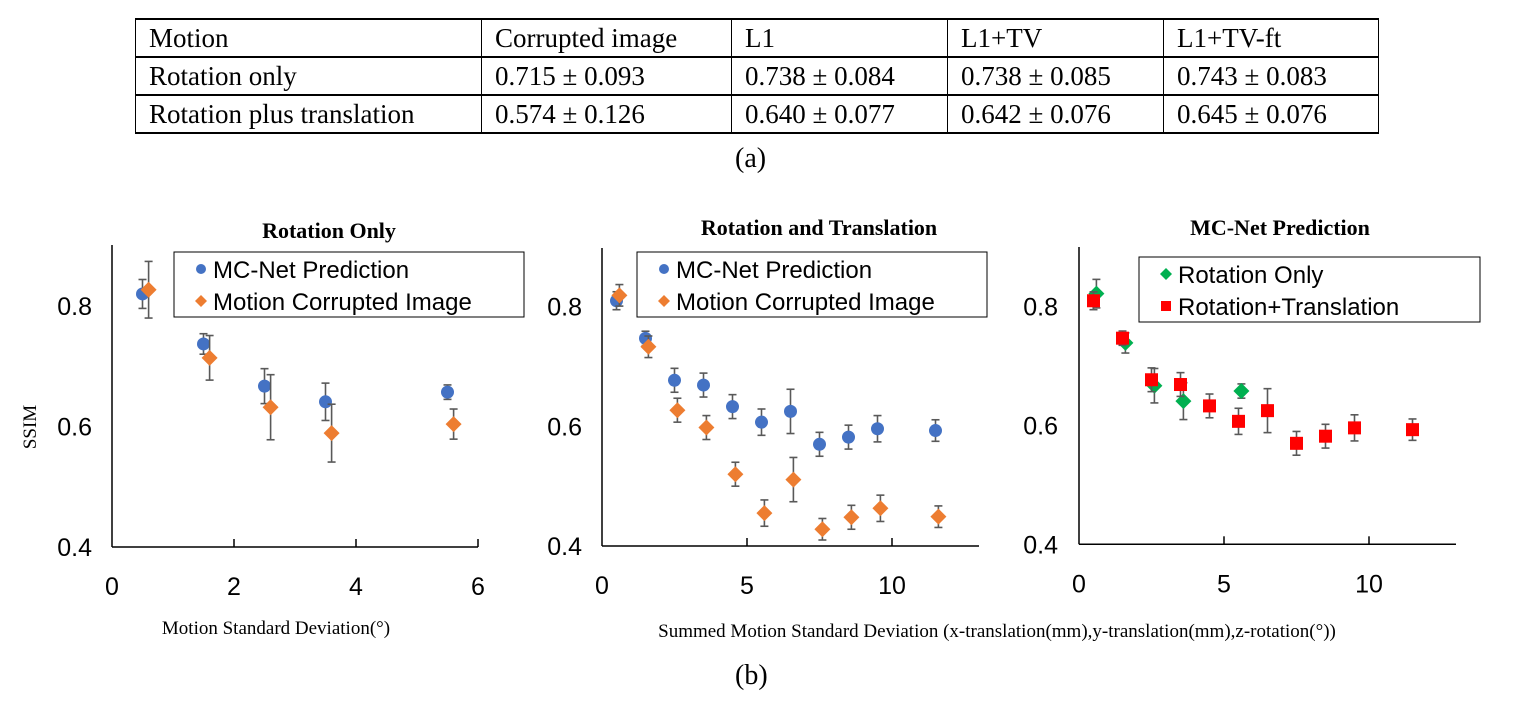 Image resolution: width=1520 pixels, height=710 pixels. What do you see at coordinates (751, 158) in the screenshot?
I see `table-caption: (a)` at bounding box center [751, 158].